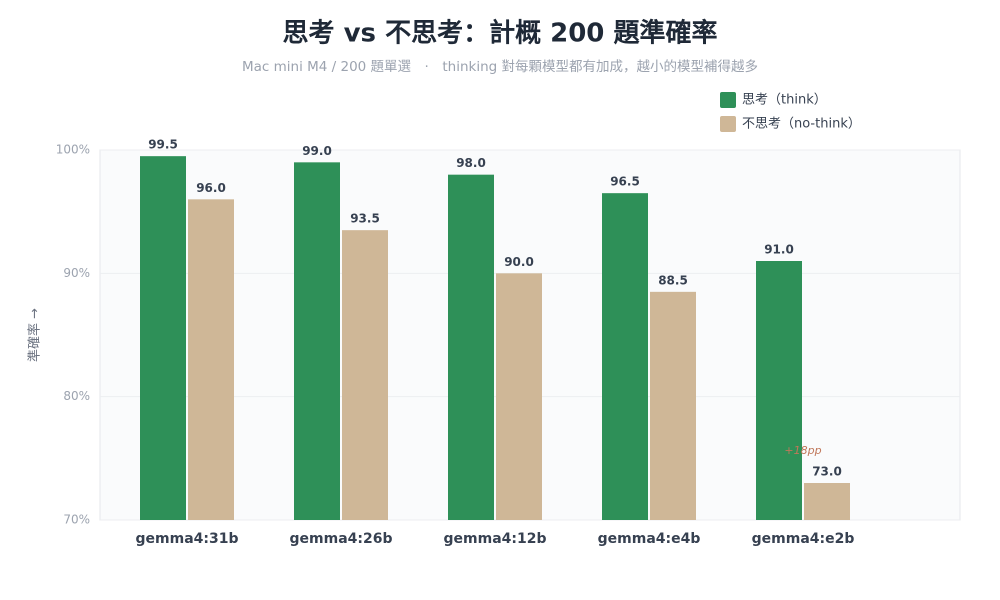 This screenshot has width=1000, height=600. What do you see at coordinates (803, 539) in the screenshot?
I see `x-tick-label: gemma4:e2b` at bounding box center [803, 539].